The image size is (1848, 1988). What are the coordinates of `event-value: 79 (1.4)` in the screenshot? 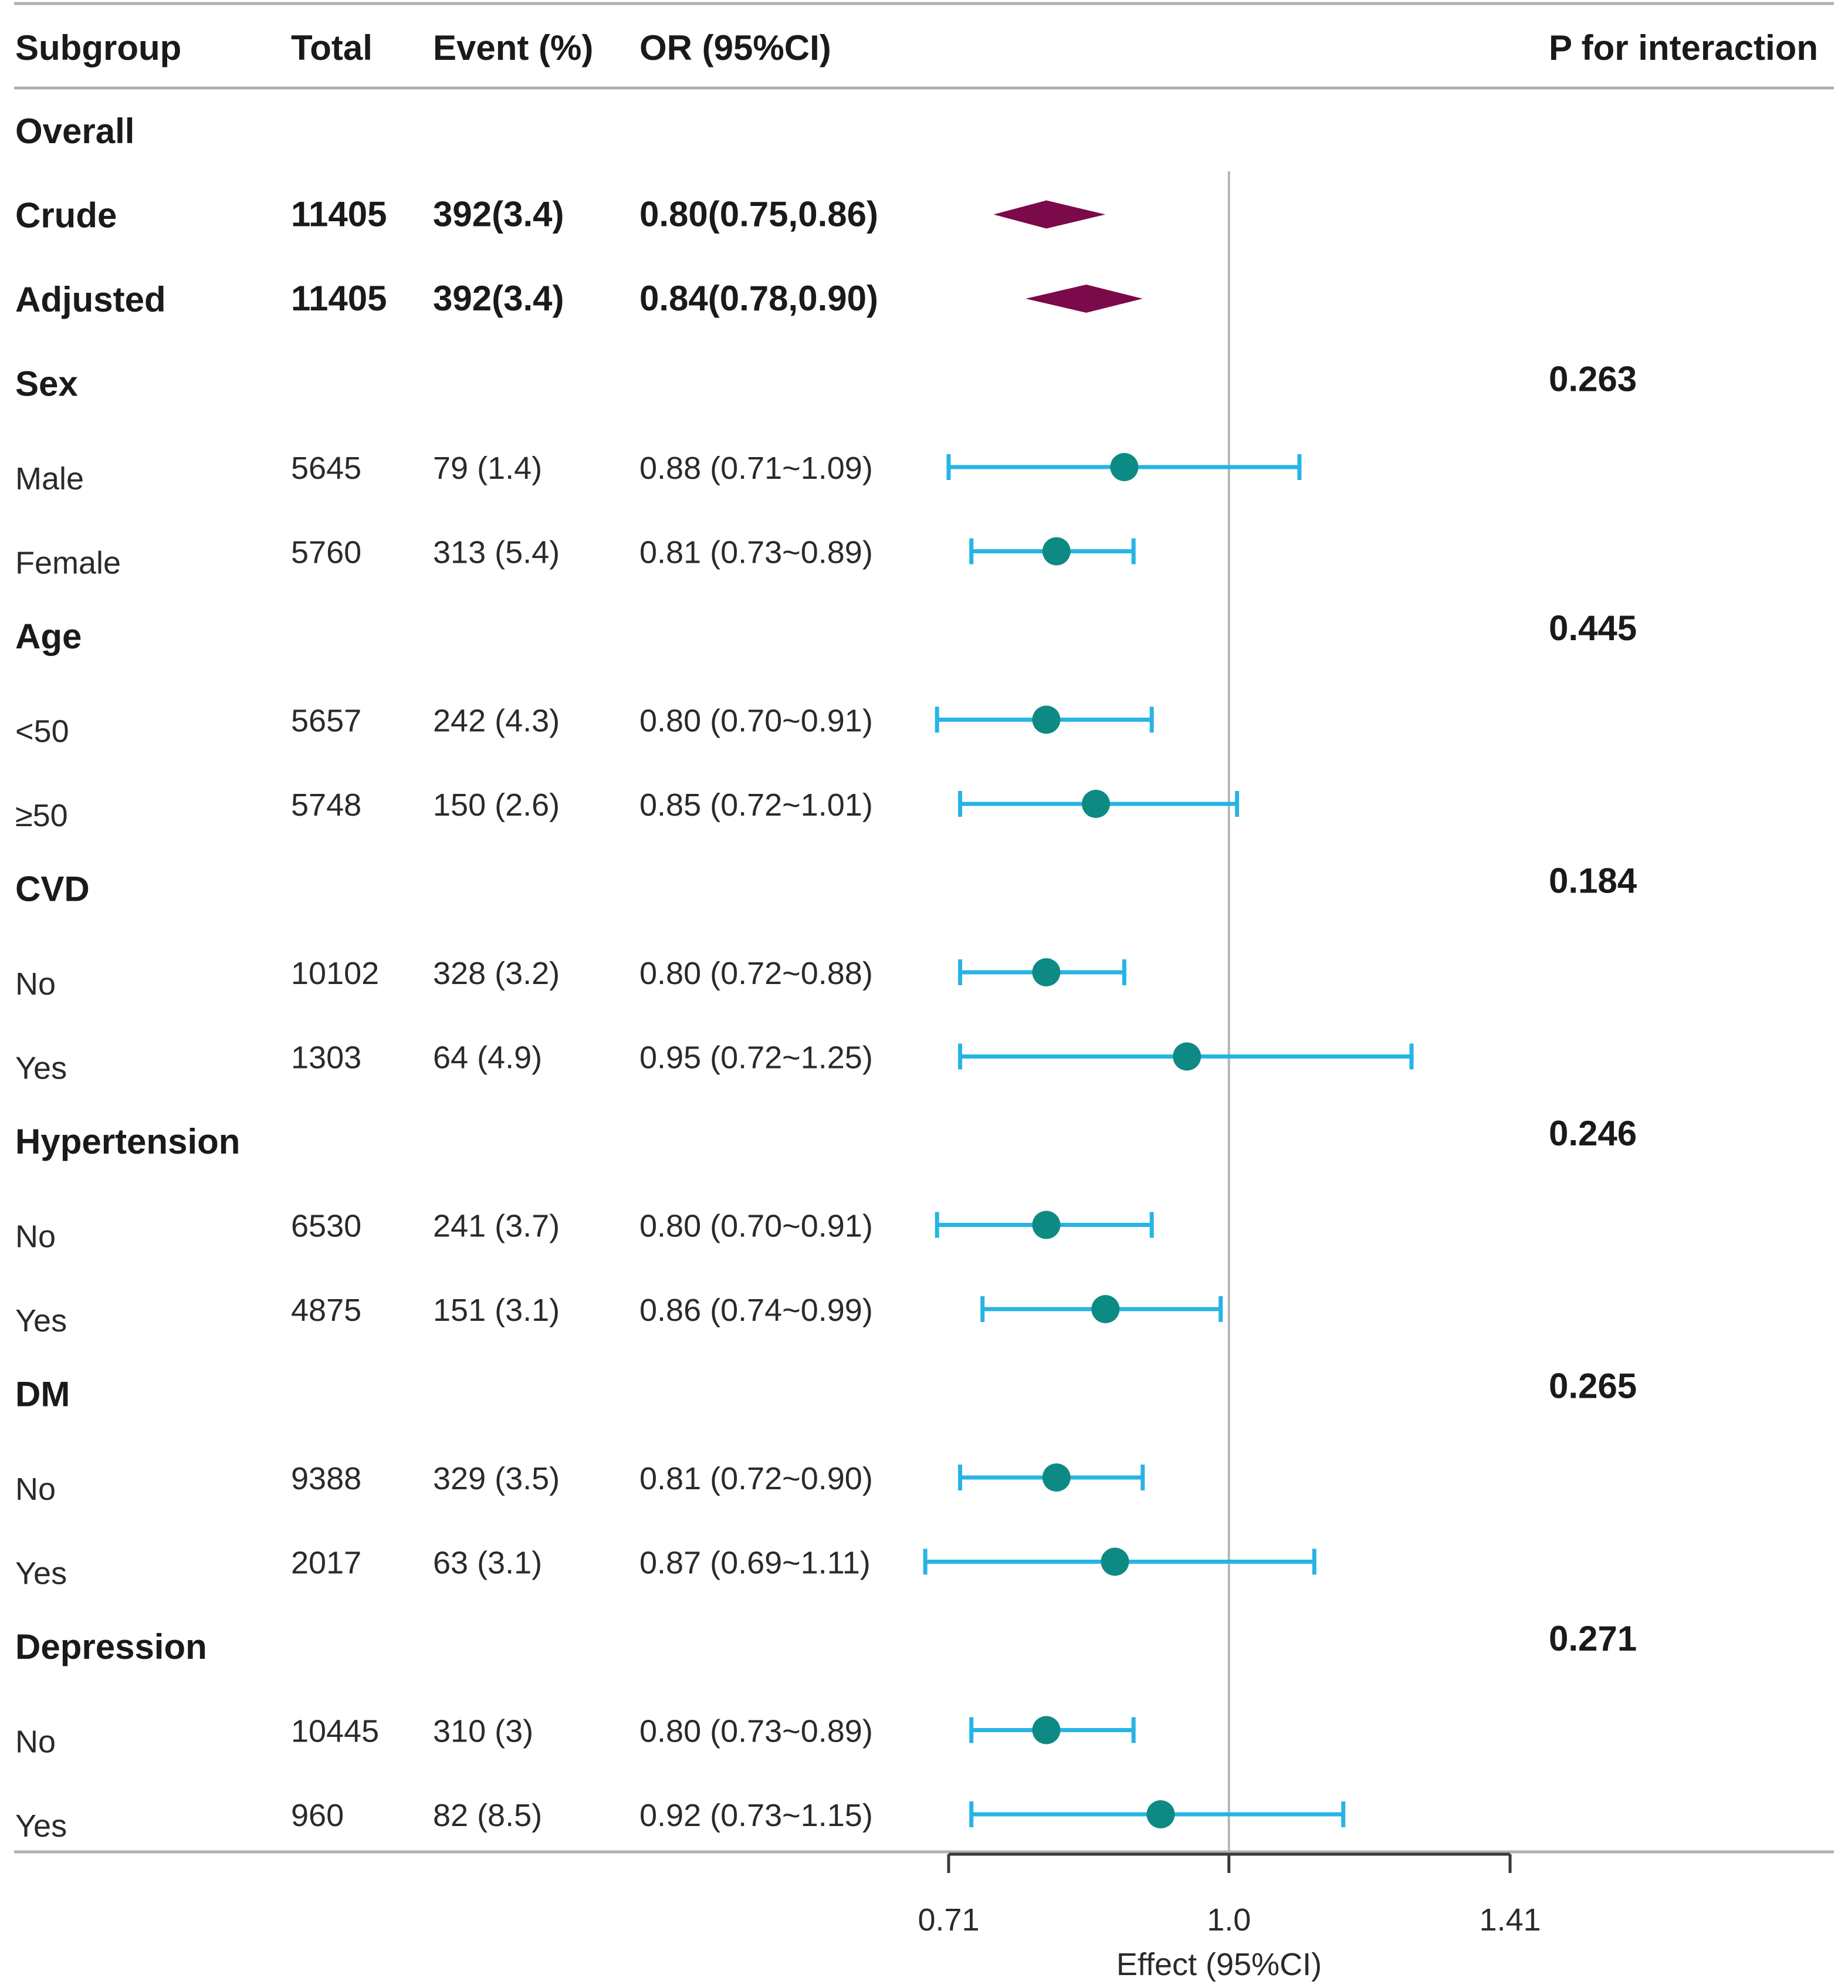 It's located at (487, 469).